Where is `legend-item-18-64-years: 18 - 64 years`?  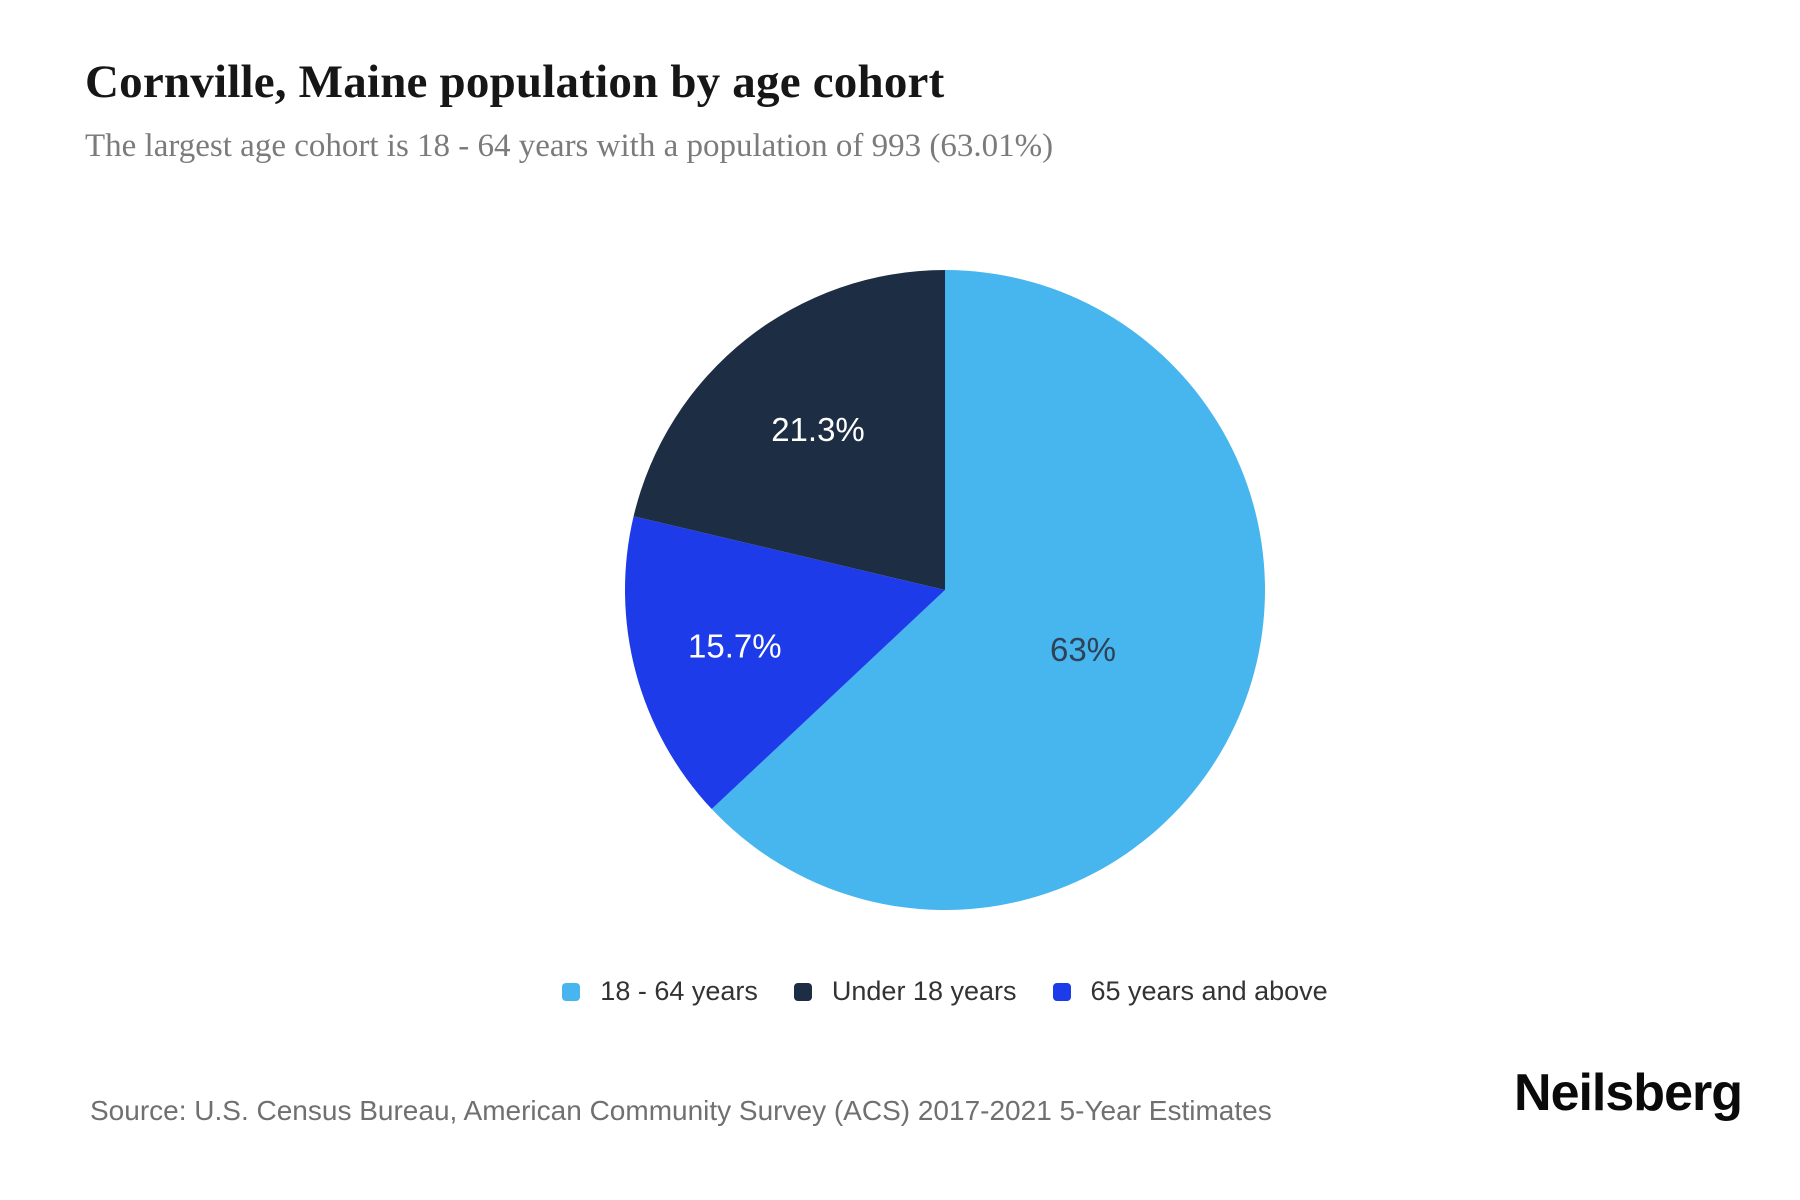
legend-item-18-64-years: 18 - 64 years is located at coordinates (660, 991).